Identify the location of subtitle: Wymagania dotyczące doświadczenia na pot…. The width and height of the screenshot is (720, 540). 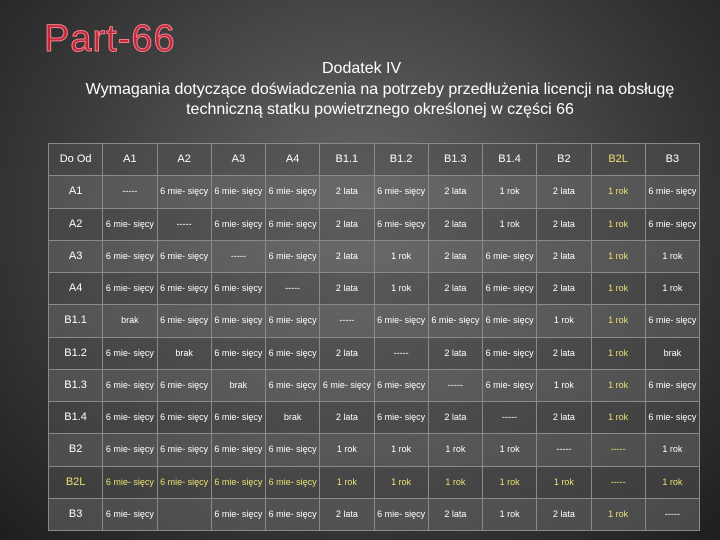
(380, 99).